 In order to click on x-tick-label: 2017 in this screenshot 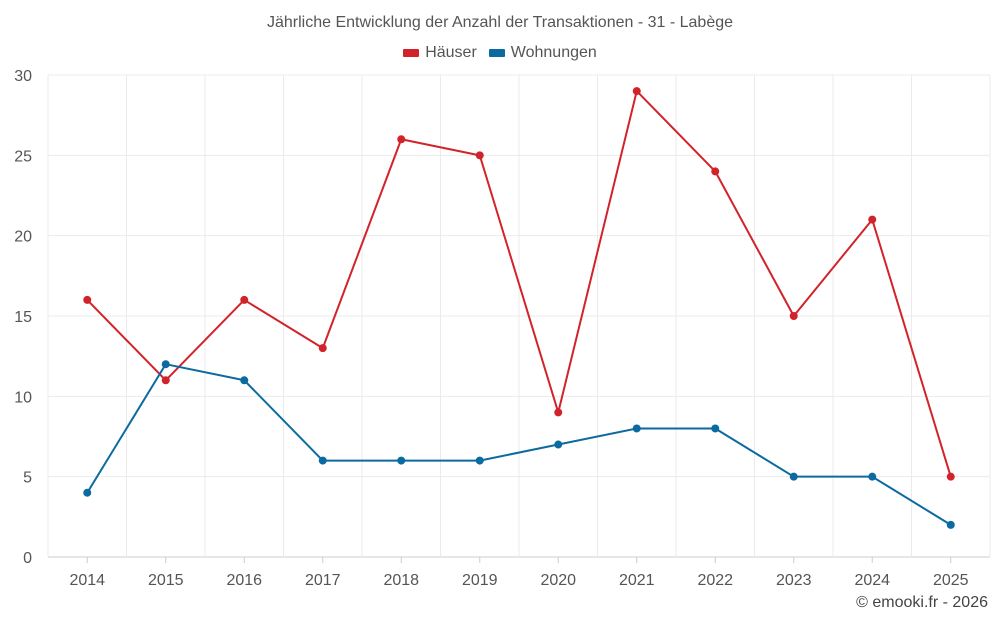, I will do `click(323, 580)`.